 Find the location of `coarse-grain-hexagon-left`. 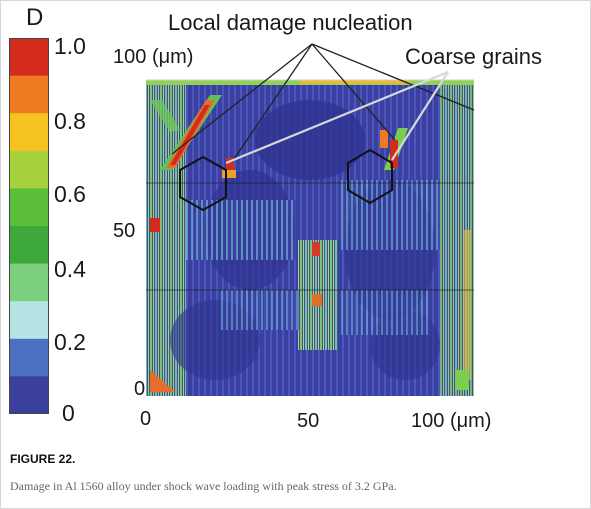

coarse-grain-hexagon-left is located at coordinates (203, 183).